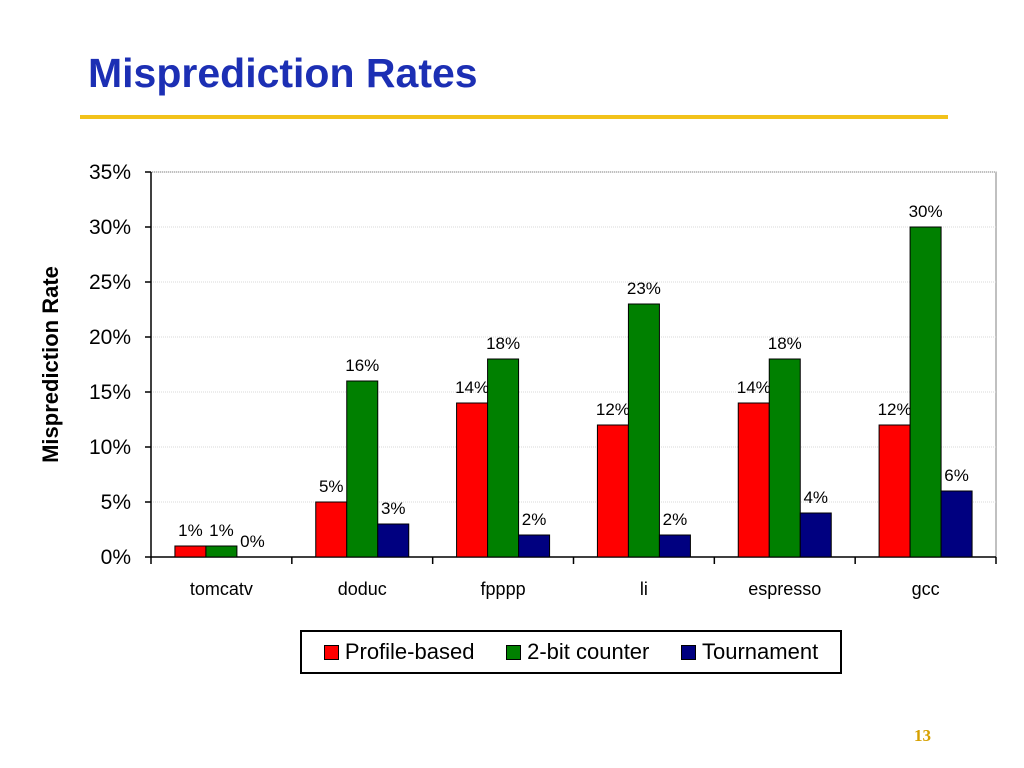 The width and height of the screenshot is (1024, 768). What do you see at coordinates (514, 652) in the screenshot?
I see `legend-swatch-2-bit-counter` at bounding box center [514, 652].